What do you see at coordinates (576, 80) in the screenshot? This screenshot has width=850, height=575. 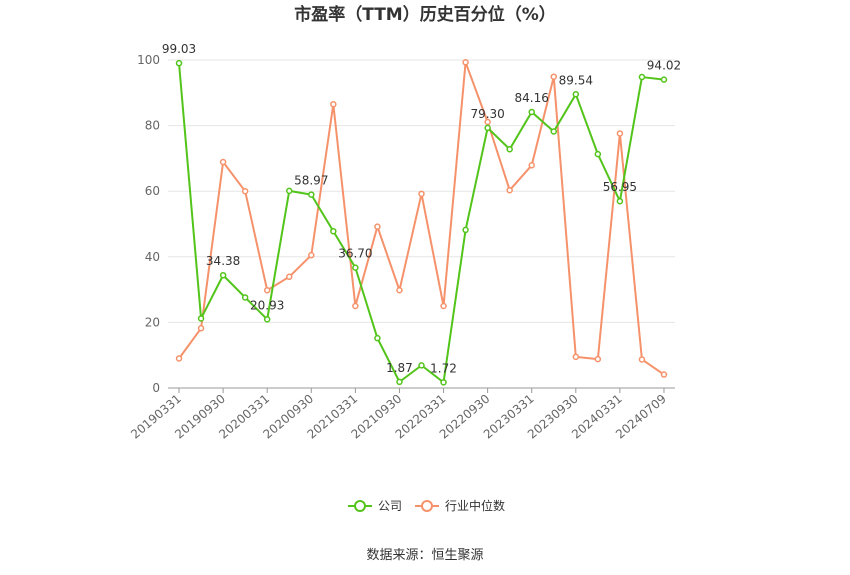 I see `data-label: 89.54` at bounding box center [576, 80].